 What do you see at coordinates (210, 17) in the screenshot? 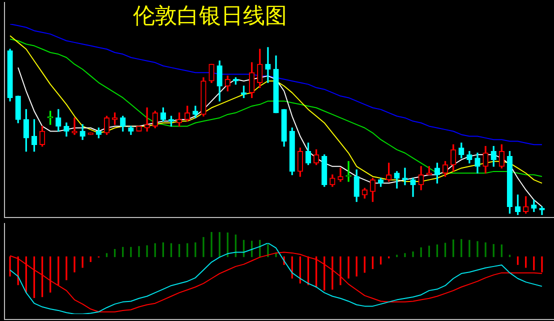
I see `chart-title: 伦敦白银日线图` at bounding box center [210, 17].